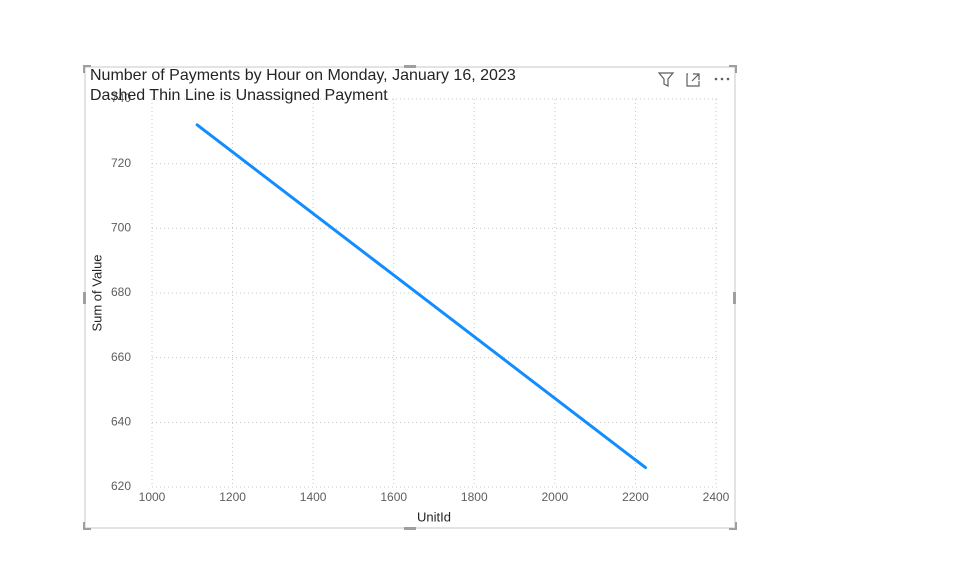 The width and height of the screenshot is (964, 588). I want to click on x-axis-label: UnitId, so click(434, 516).